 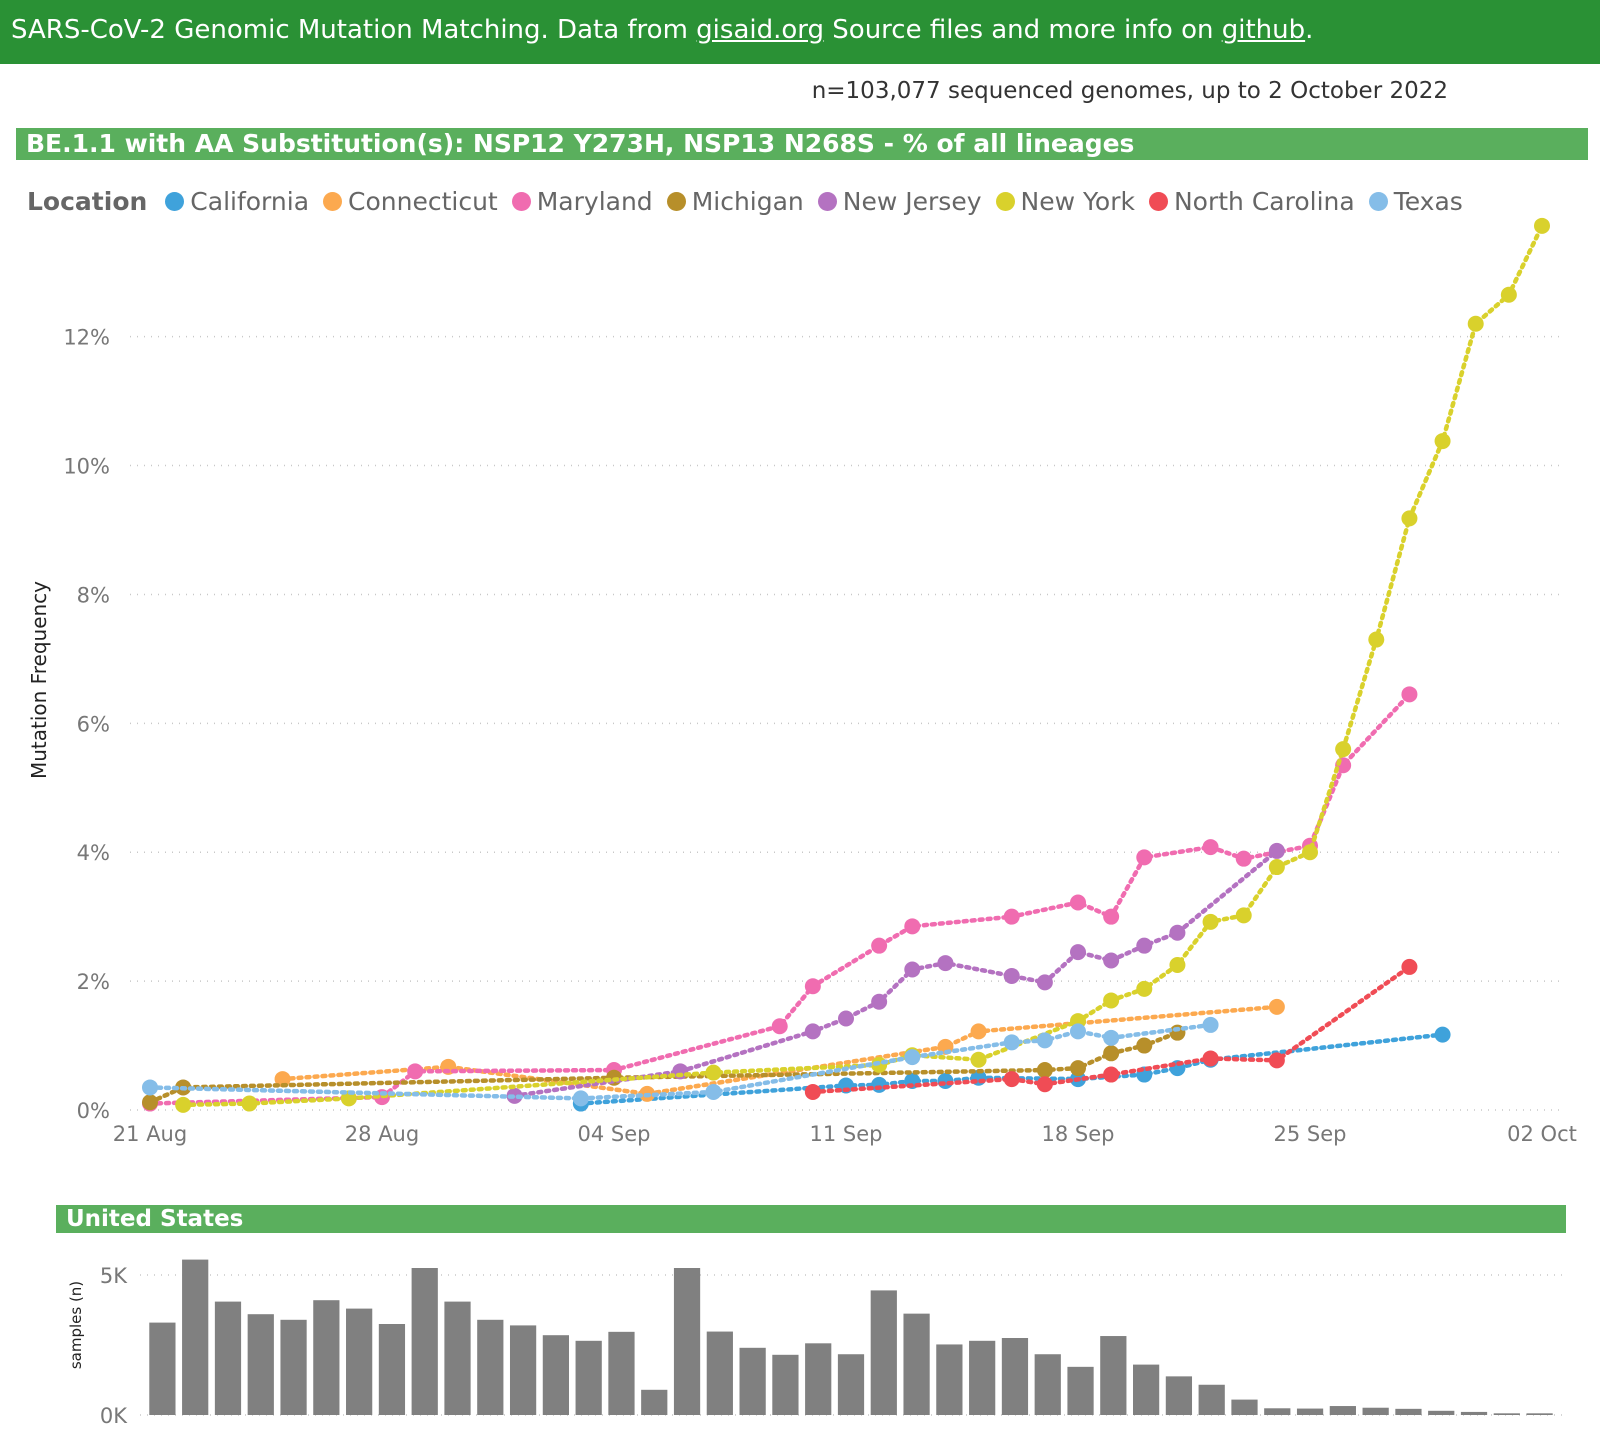 I want to click on legend-item-new-jersey: New Jersey, so click(x=899, y=201).